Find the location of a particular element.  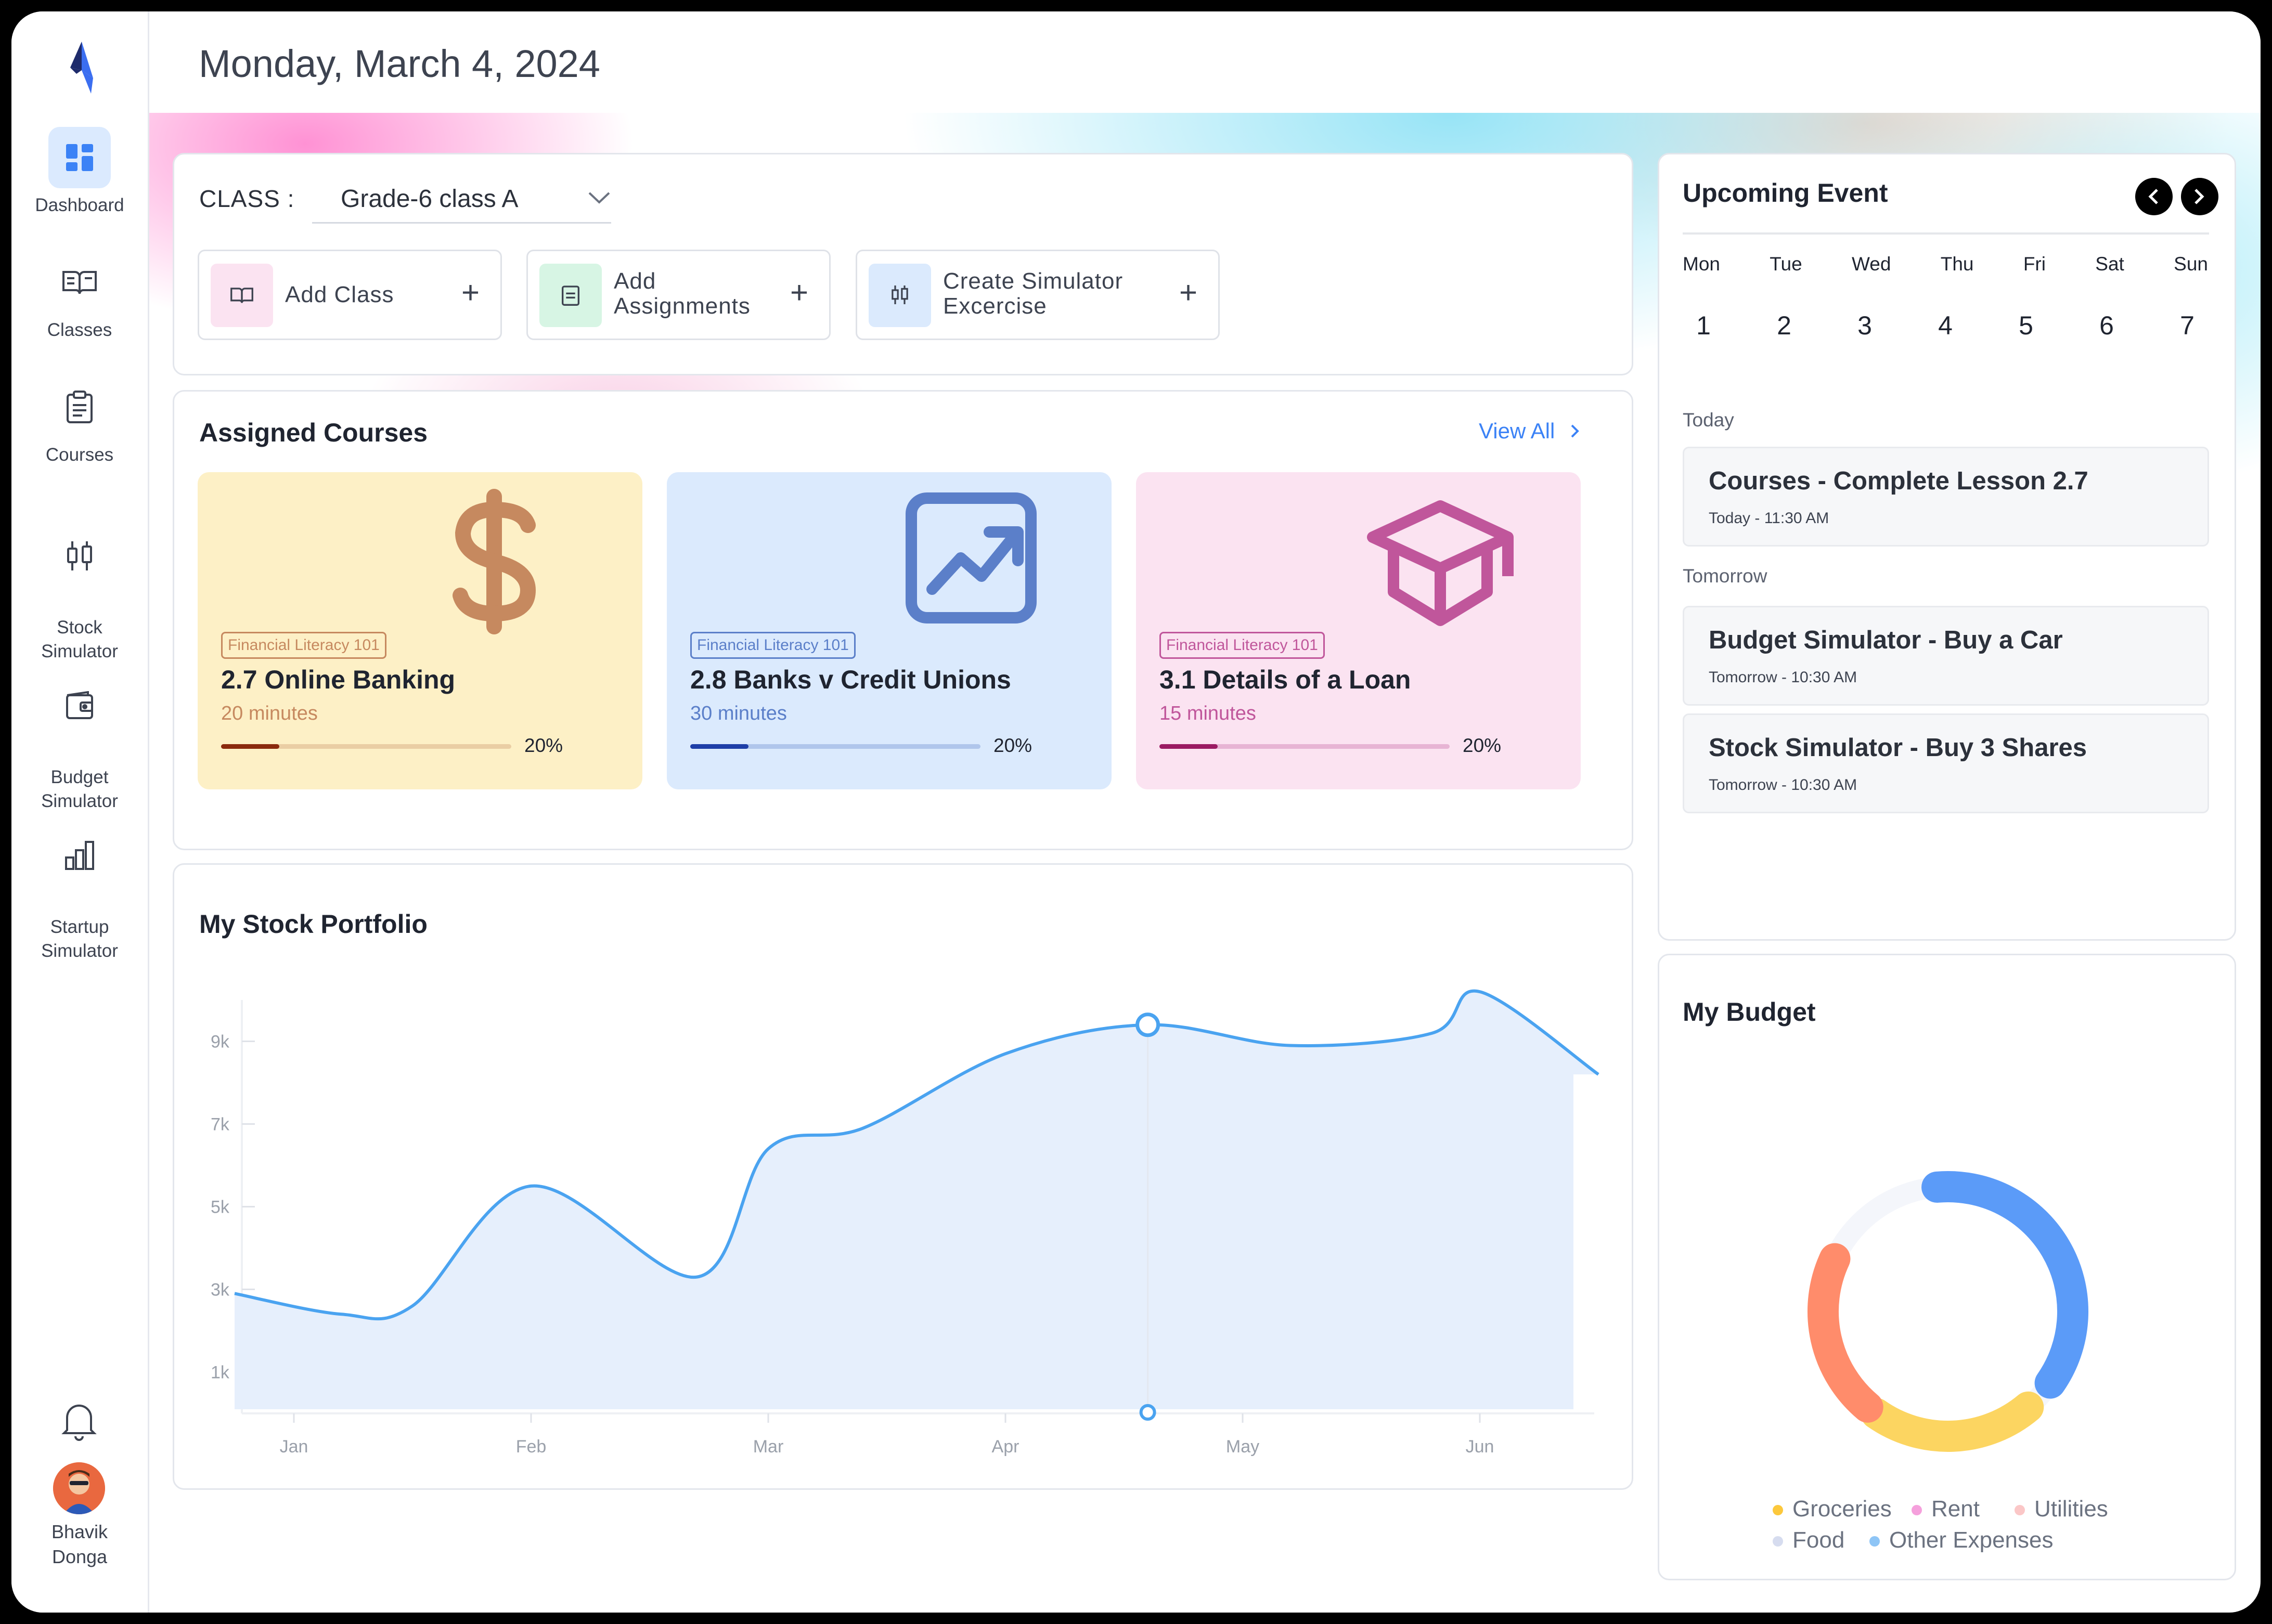

sidebar-item-courses: Courses is located at coordinates (80, 421).